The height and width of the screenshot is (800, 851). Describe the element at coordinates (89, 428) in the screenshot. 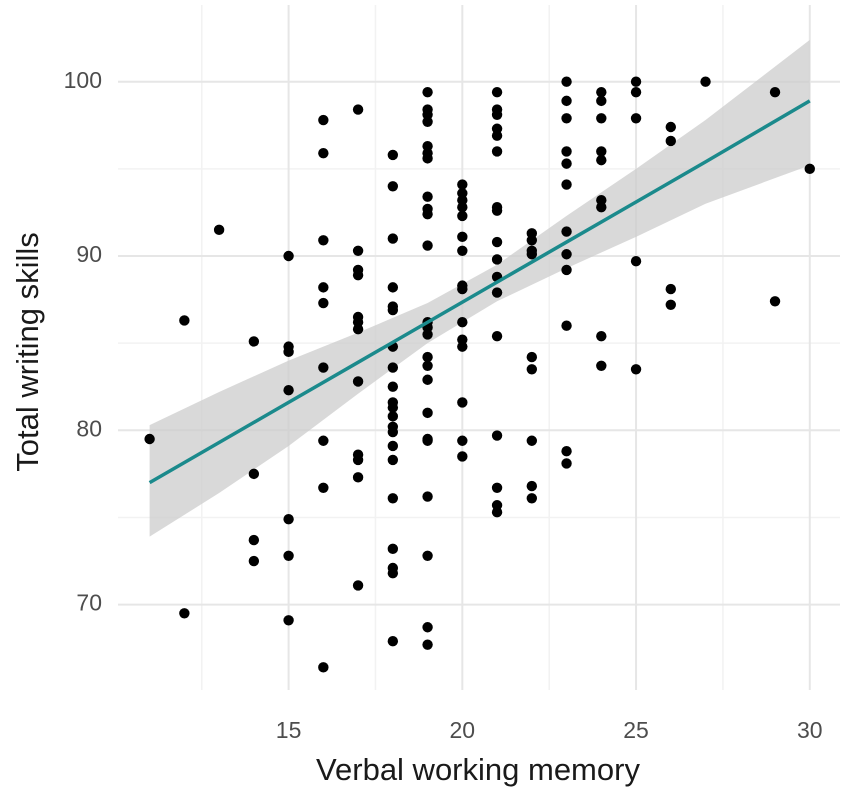

I see `y-tick-label: 80` at that location.